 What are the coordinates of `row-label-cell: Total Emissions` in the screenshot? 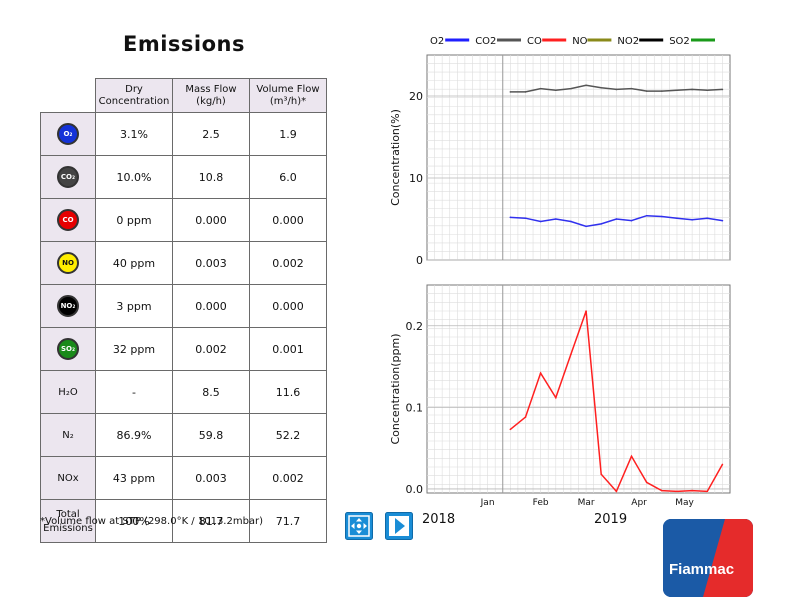 It's located at (68, 521).